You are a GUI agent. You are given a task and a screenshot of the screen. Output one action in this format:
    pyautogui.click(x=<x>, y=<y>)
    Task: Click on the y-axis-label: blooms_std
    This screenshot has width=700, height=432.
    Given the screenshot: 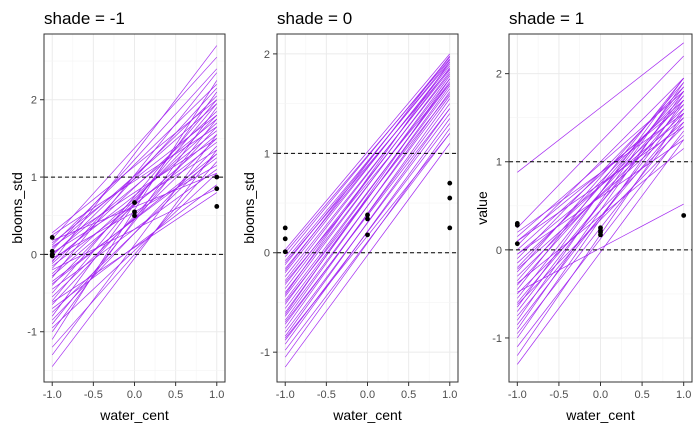 What is the action you would take?
    pyautogui.click(x=249, y=208)
    